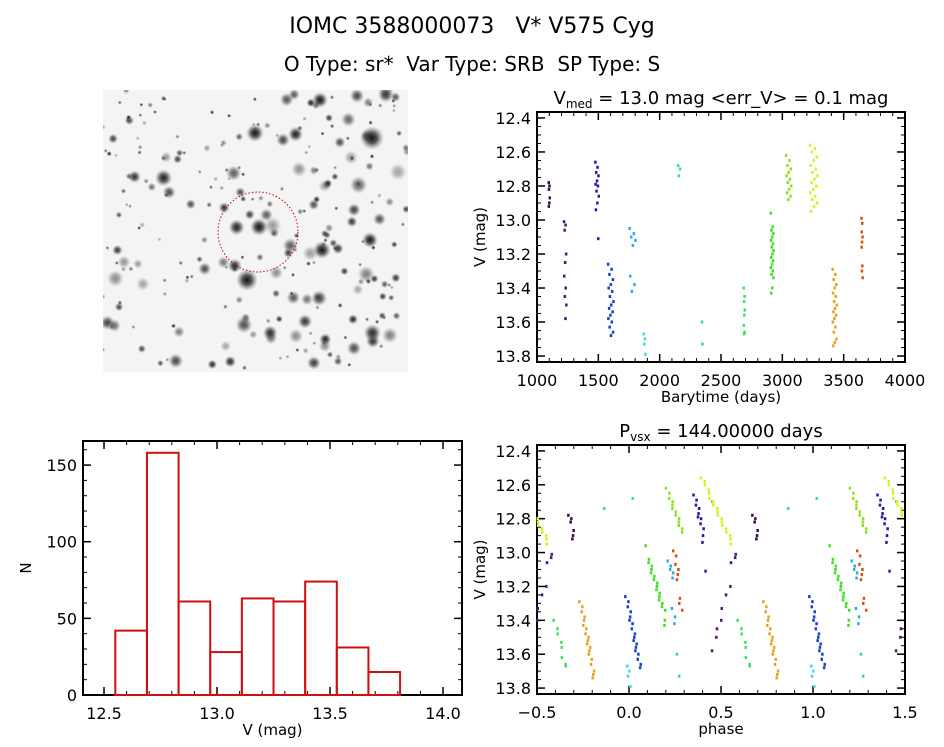  Describe the element at coordinates (537, 380) in the screenshot. I see `x-tick-label: 1000` at that location.